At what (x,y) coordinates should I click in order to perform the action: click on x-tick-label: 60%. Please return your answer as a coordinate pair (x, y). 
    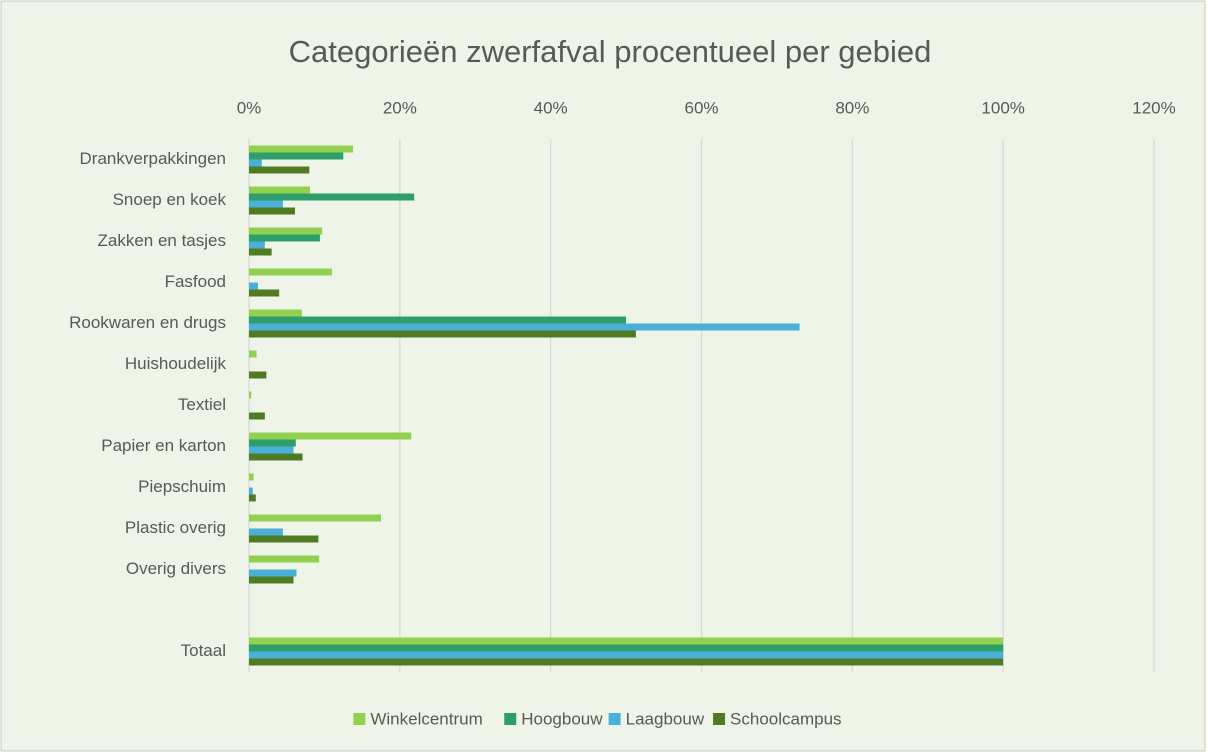
    Looking at the image, I should click on (701, 107).